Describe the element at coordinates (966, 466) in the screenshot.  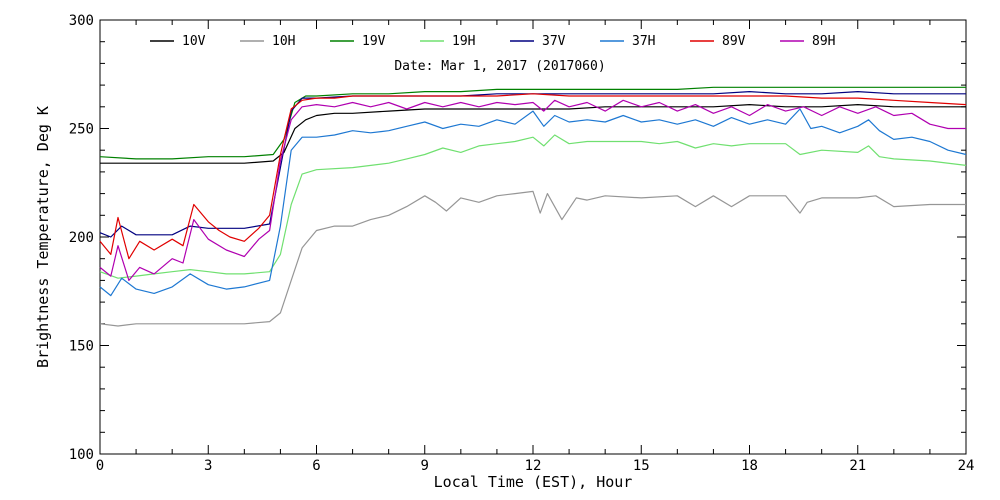
I see `x-tick-label: 24` at that location.